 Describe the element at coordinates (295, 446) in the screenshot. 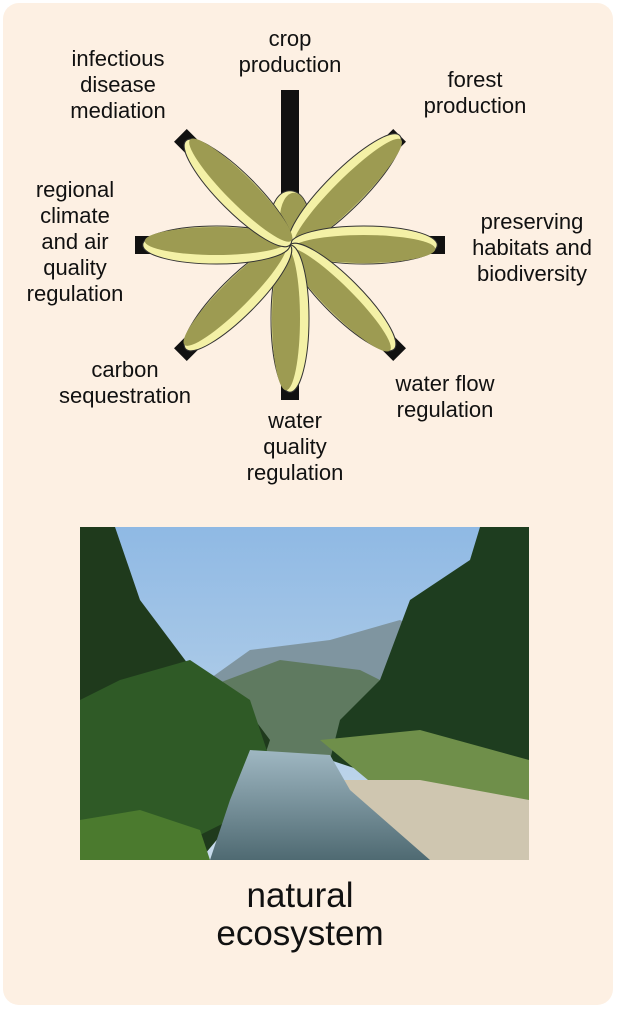

I see `category-label: water quality regulation` at that location.